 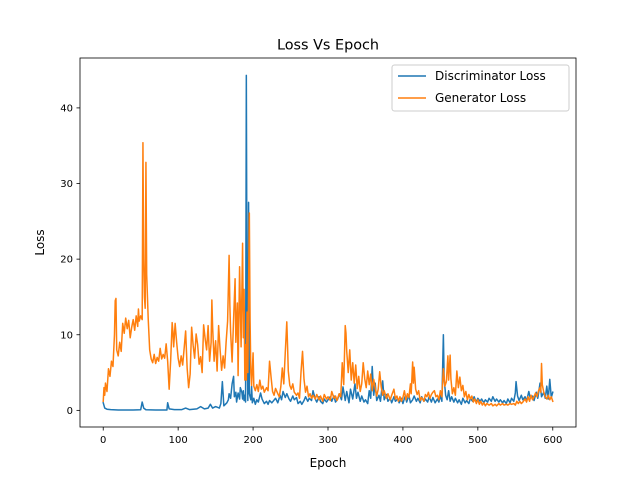 I want to click on legend: Discriminator Loss Generator Loss, so click(x=480, y=88).